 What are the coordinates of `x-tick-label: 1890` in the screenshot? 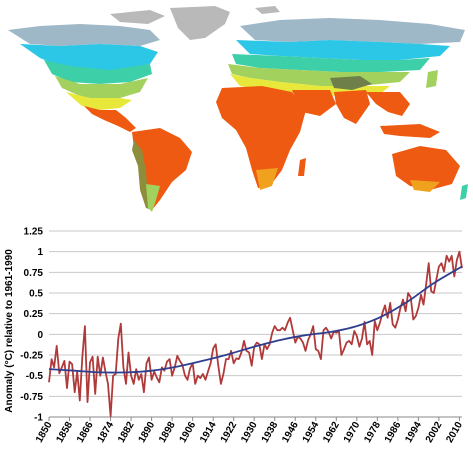 It's located at (147, 432).